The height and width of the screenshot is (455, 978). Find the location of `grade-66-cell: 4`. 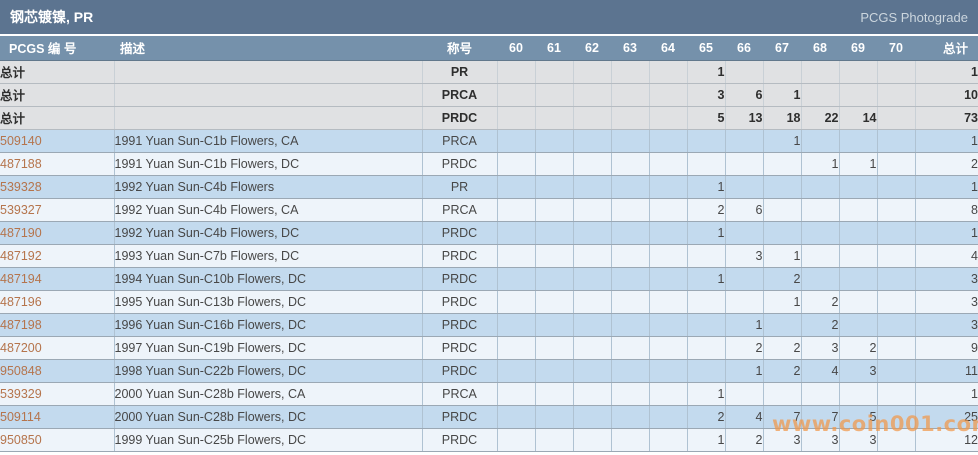

grade-66-cell: 4 is located at coordinates (744, 417).